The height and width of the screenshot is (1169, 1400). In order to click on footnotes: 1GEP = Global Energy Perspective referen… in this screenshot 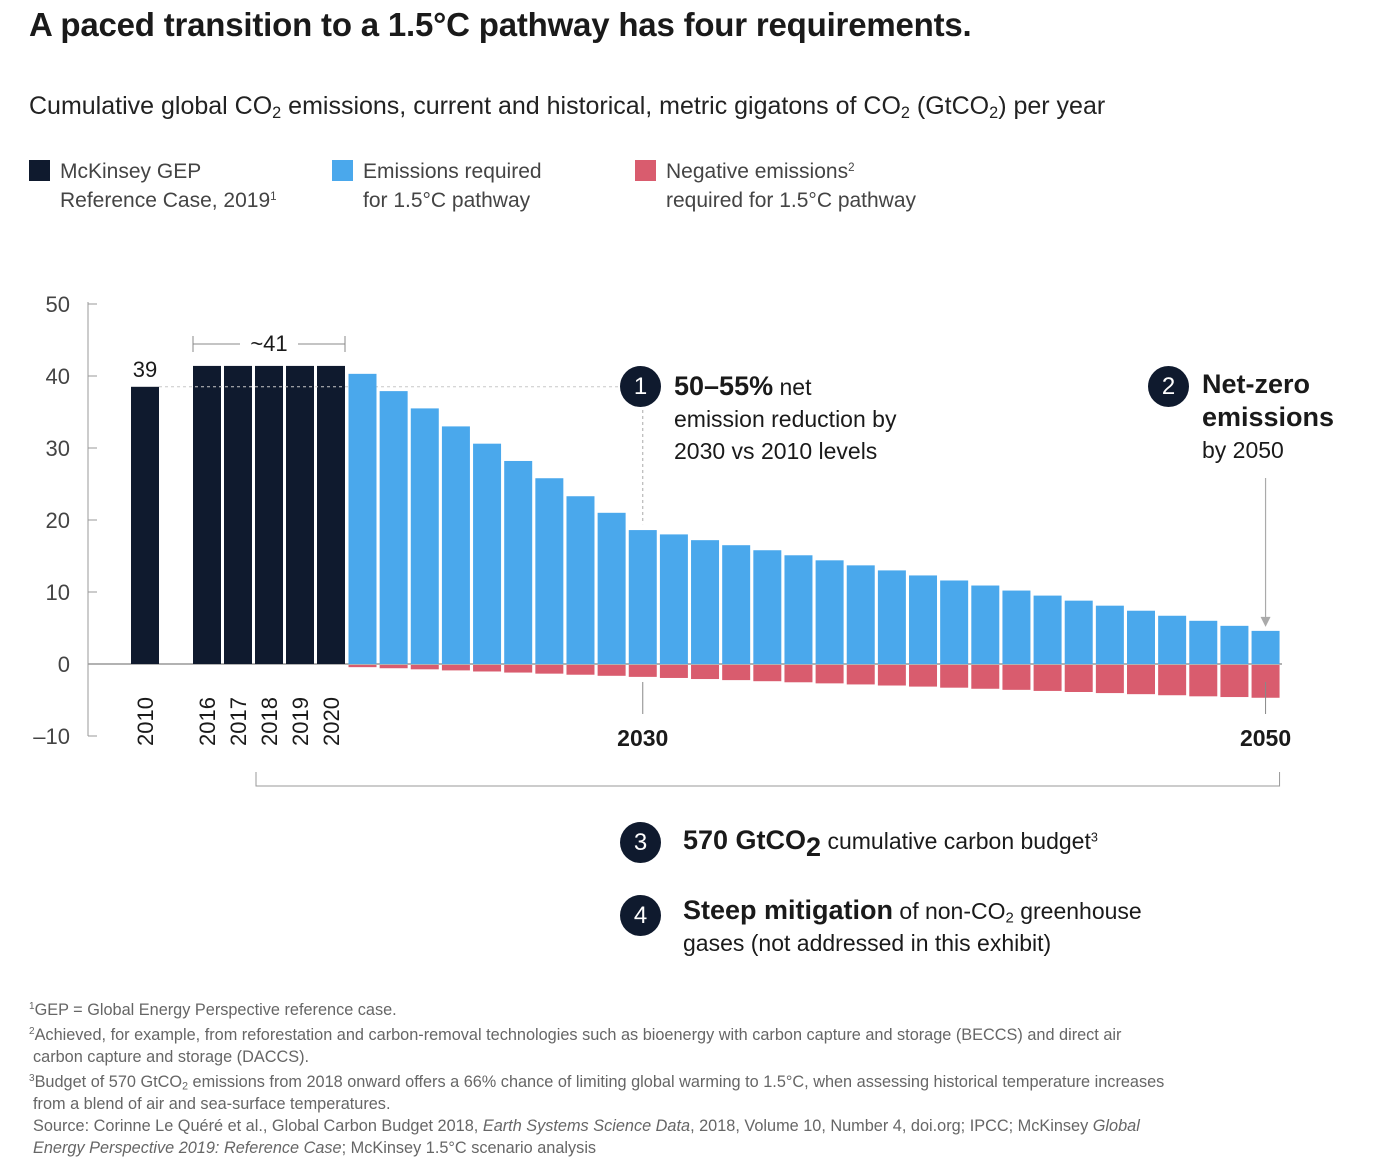, I will do `click(699, 1077)`.